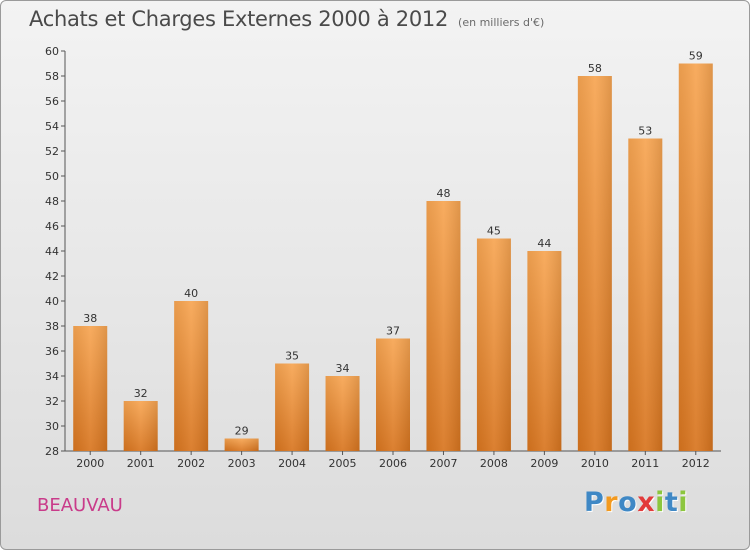 The height and width of the screenshot is (550, 750). Describe the element at coordinates (52, 326) in the screenshot. I see `y-tick-label: 38` at that location.